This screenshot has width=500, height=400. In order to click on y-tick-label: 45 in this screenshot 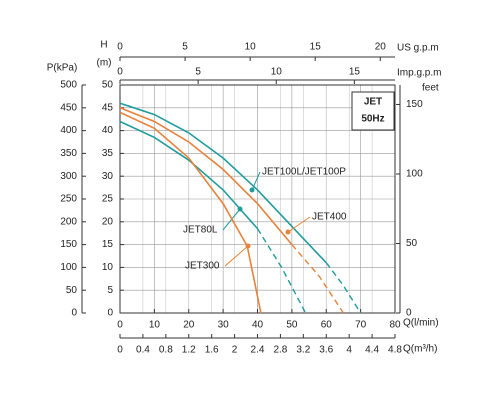, I will do `click(108, 107)`.